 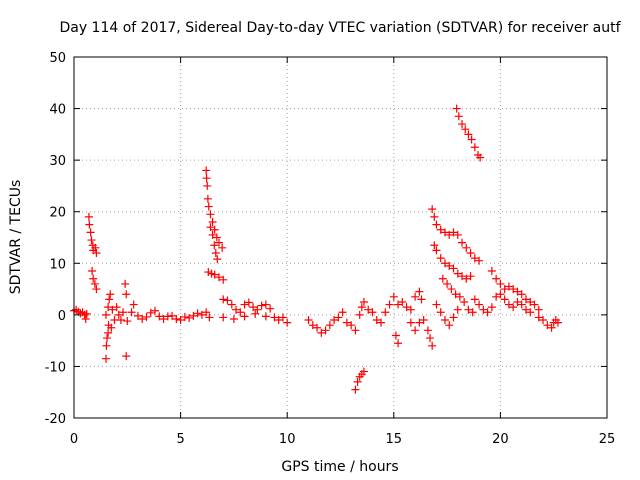 What do you see at coordinates (57, 110) in the screenshot?
I see `y-tick-label: 40` at bounding box center [57, 110].